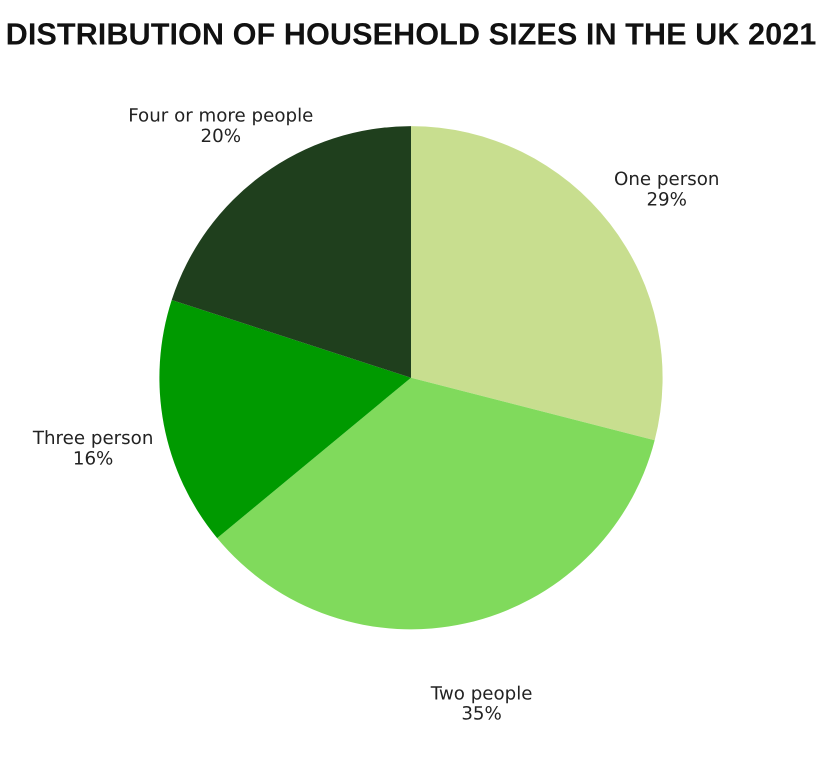  Describe the element at coordinates (221, 116) in the screenshot. I see `slice-label: Four or more people` at that location.